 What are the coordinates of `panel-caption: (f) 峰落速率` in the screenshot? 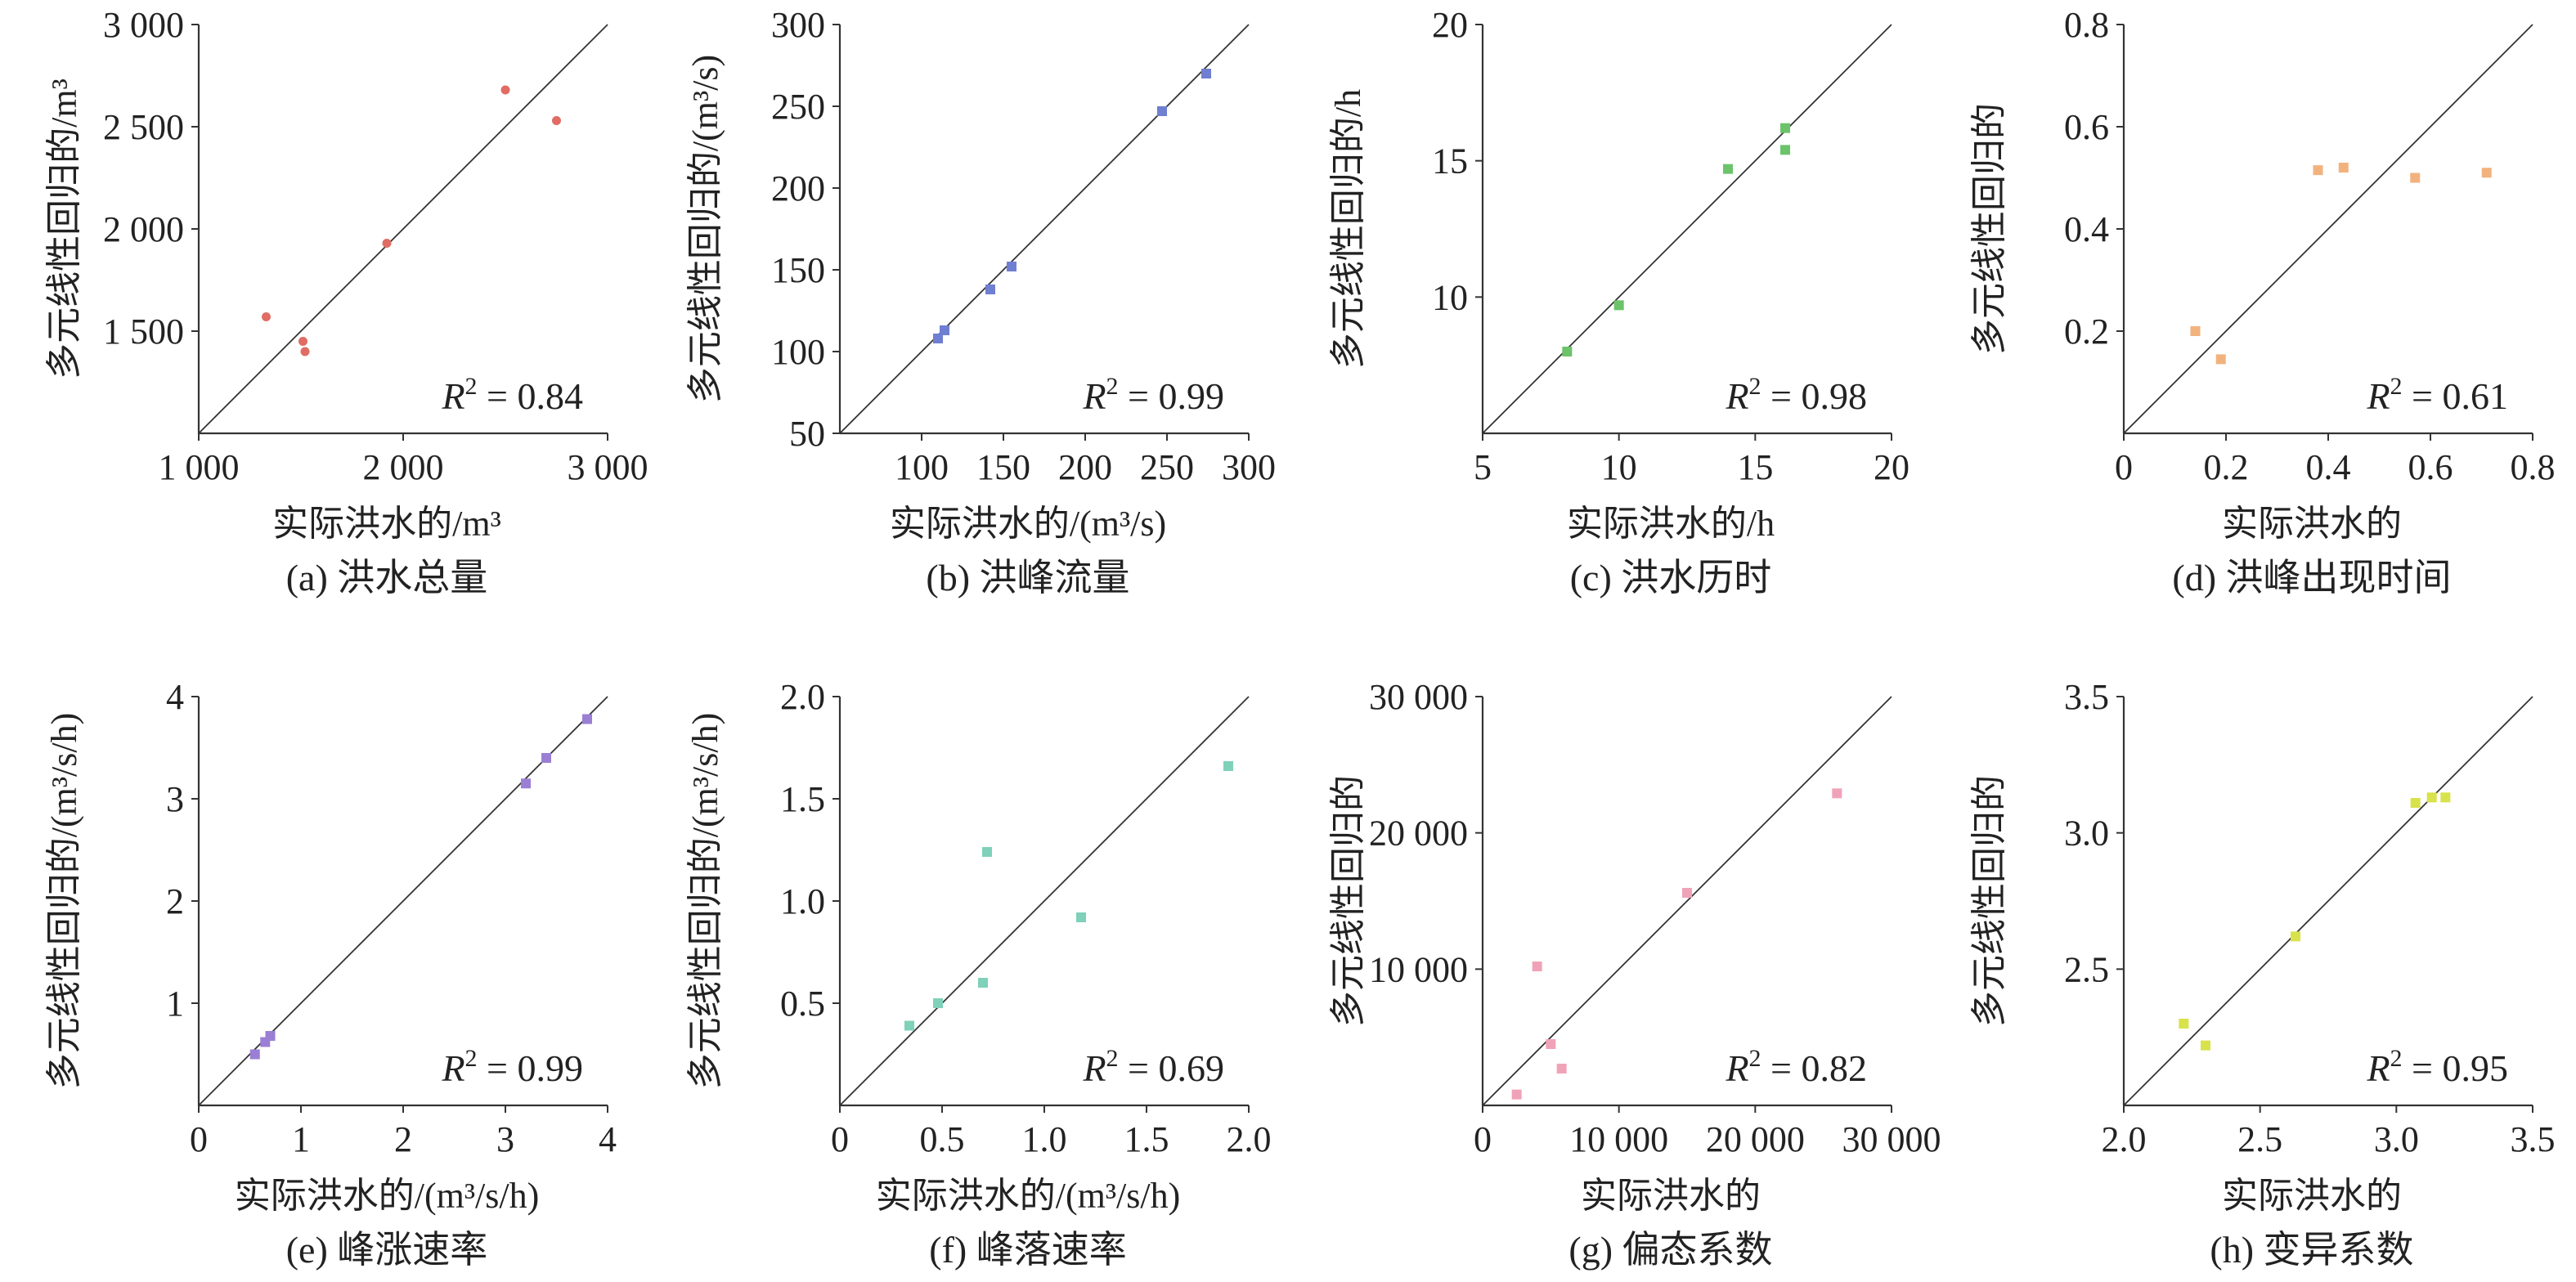 It's located at (1027, 1250).